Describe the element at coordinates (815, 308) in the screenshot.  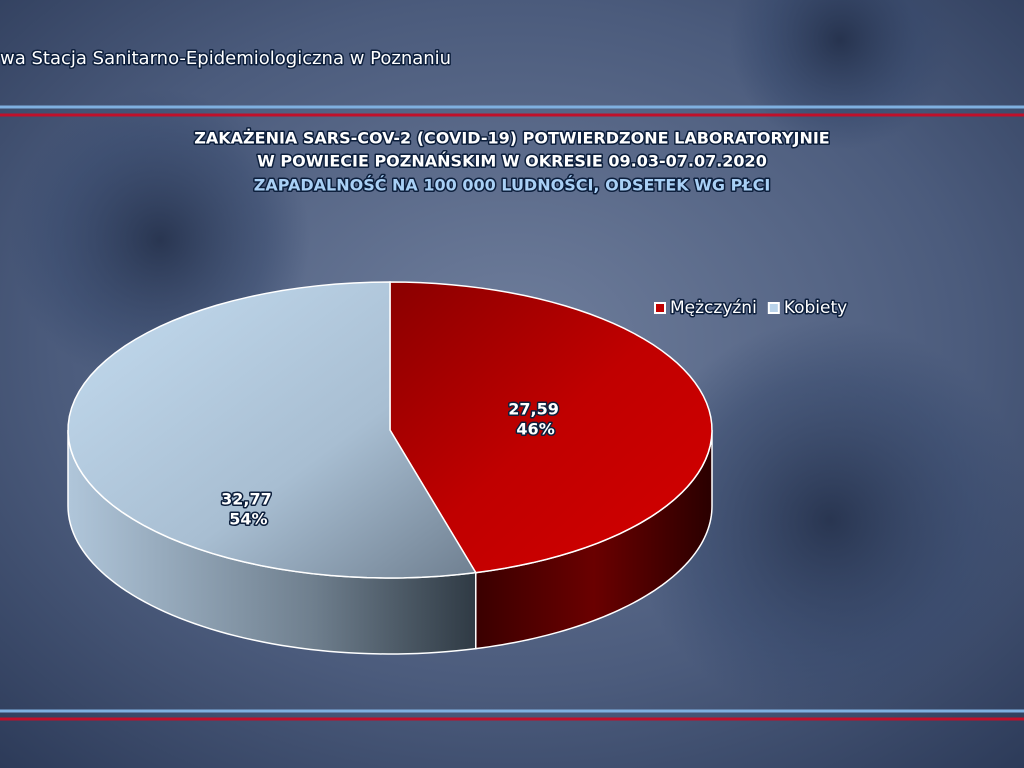
I see `legend-label: Kobiety` at that location.